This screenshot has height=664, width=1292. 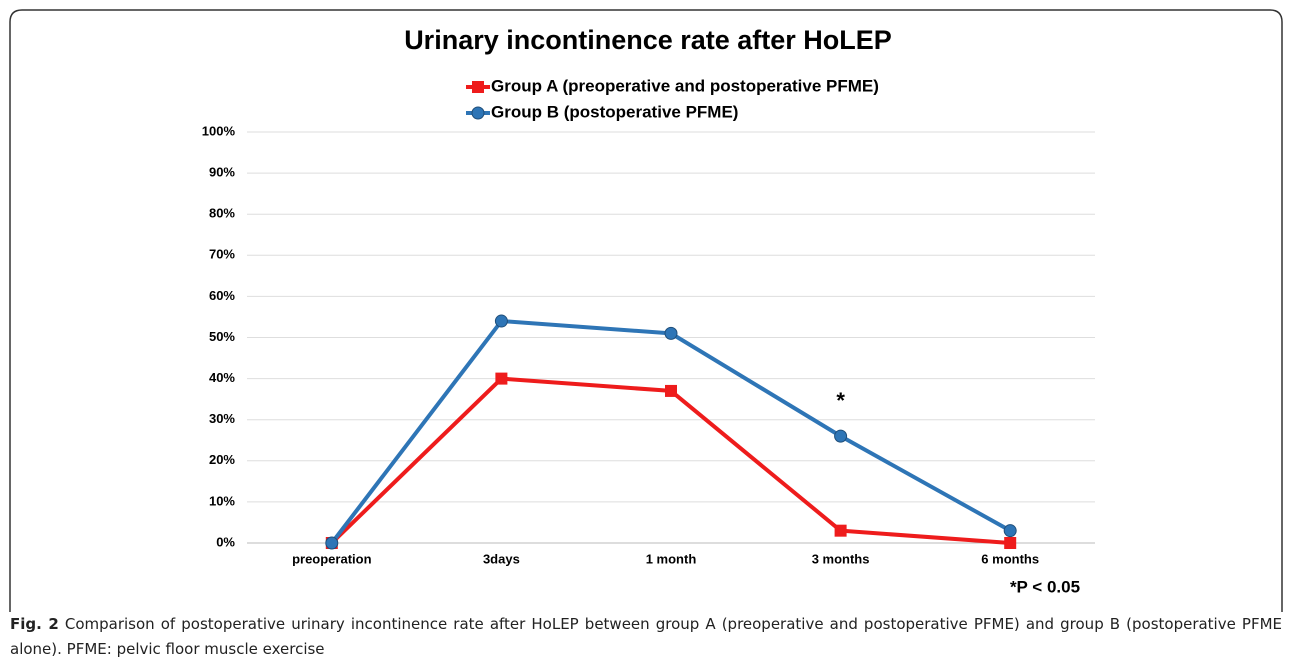 What do you see at coordinates (222, 418) in the screenshot?
I see `y-tick-label: 30%` at bounding box center [222, 418].